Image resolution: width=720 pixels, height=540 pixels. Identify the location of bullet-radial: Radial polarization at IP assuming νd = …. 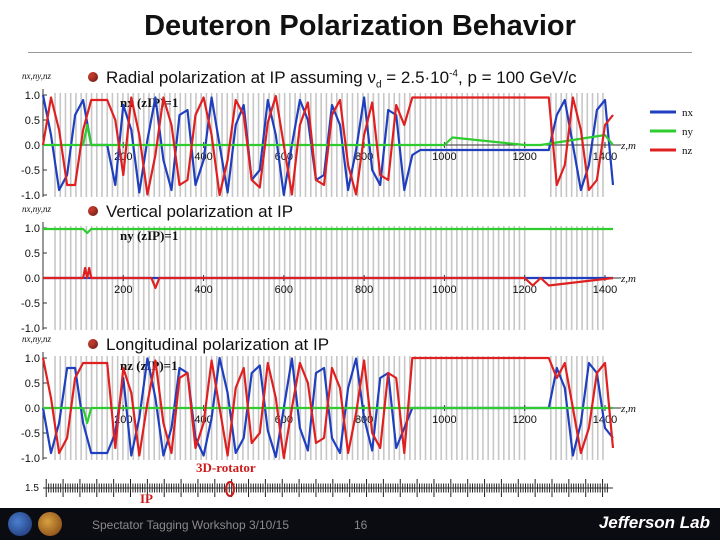
(332, 79).